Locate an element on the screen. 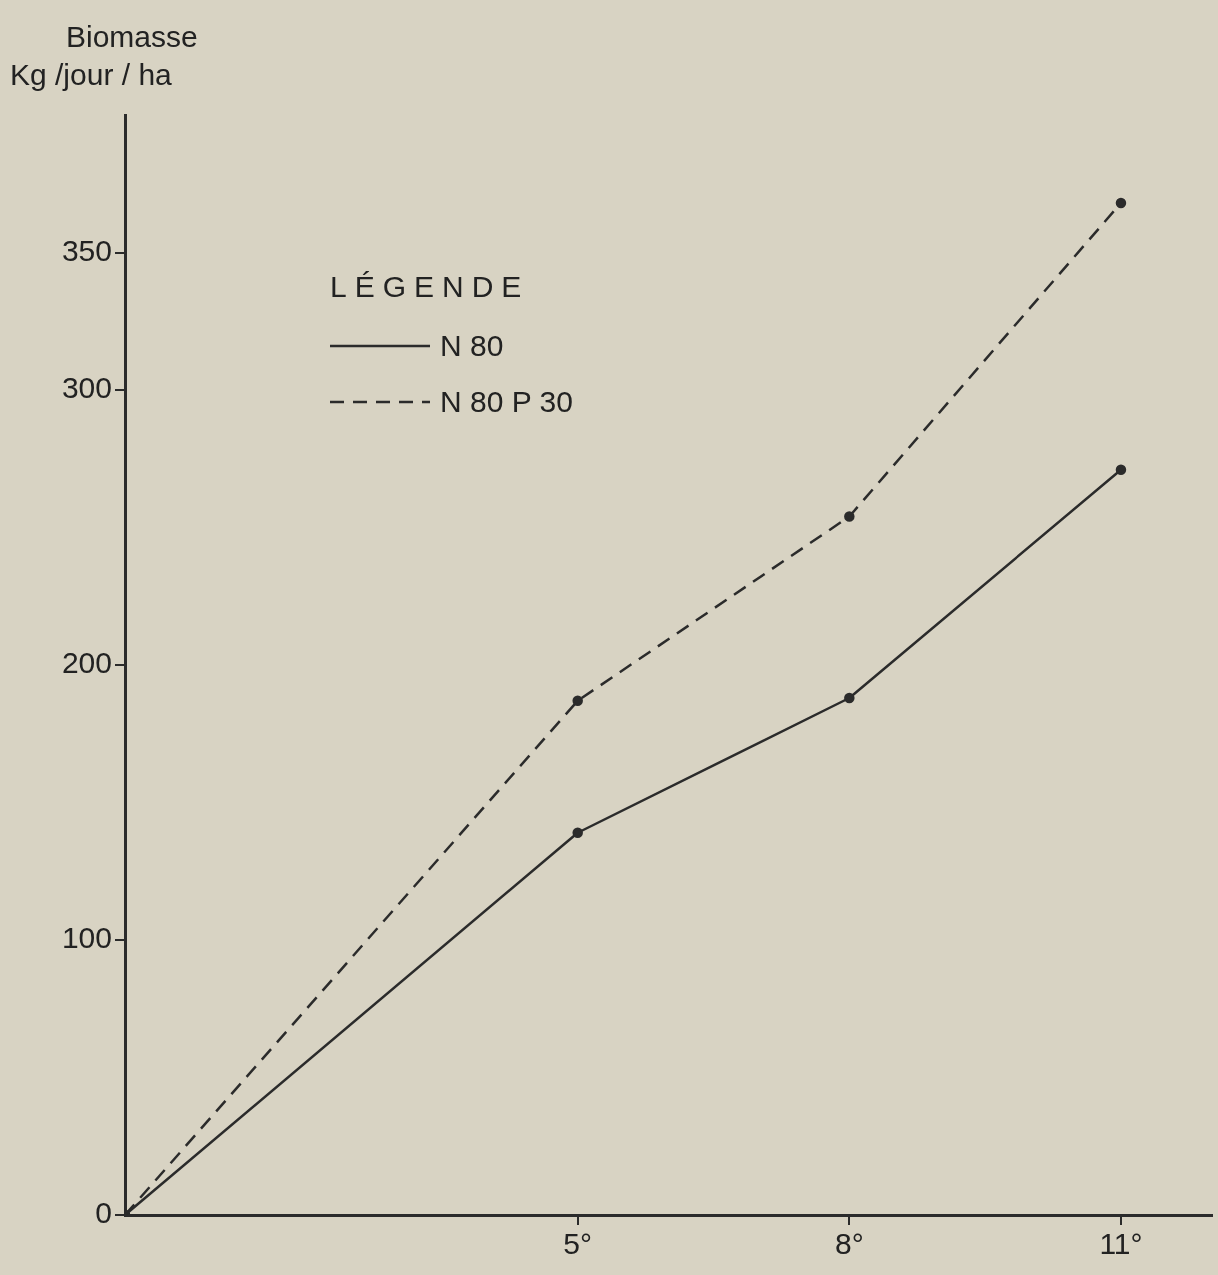 This screenshot has height=1275, width=1218. y-tick-label: 350 is located at coordinates (86, 250).